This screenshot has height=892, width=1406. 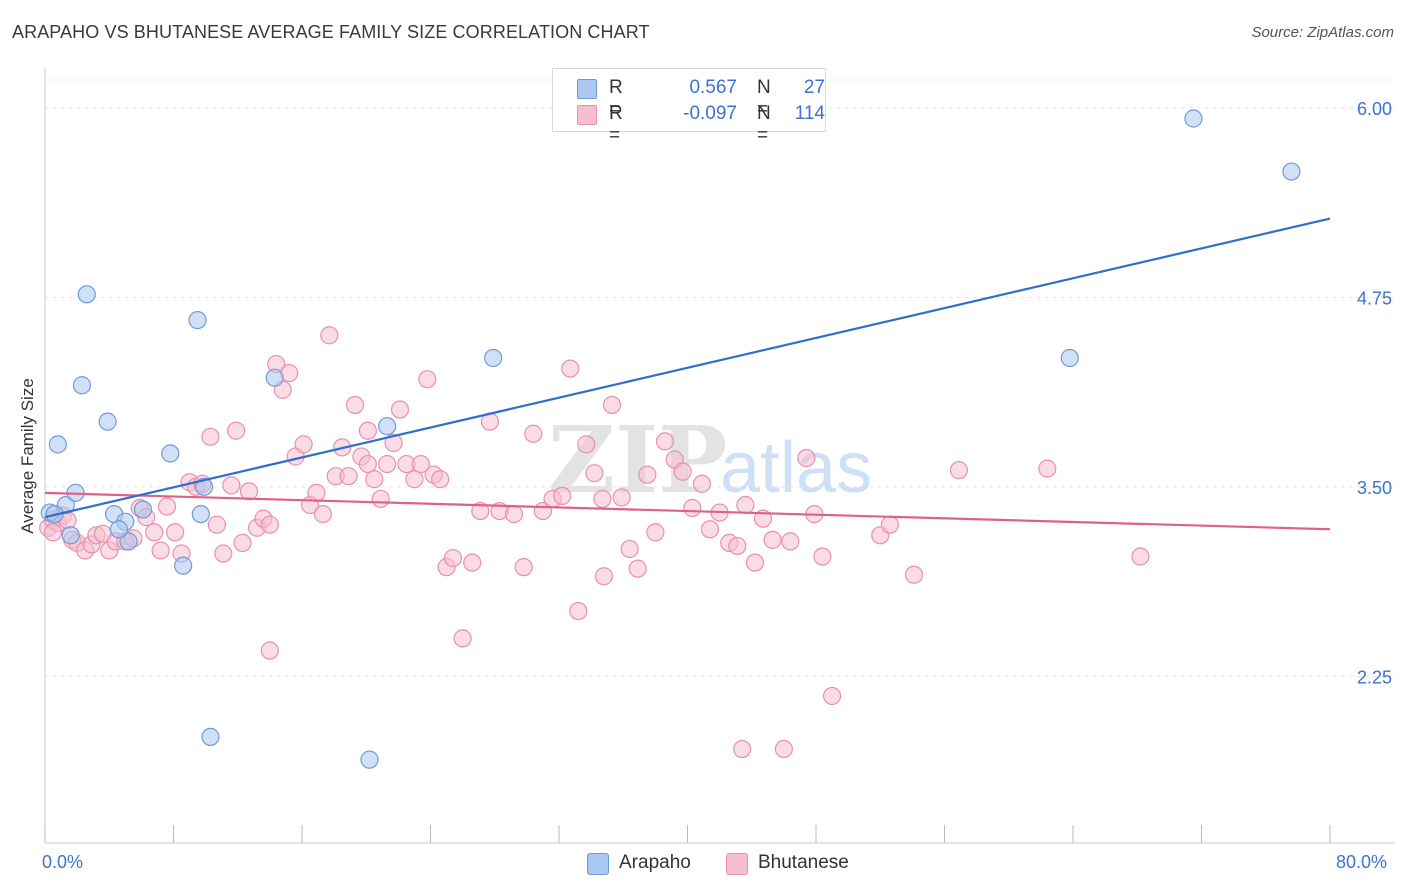 I want to click on x-min-label: 0.0%, so click(x=63, y=862).